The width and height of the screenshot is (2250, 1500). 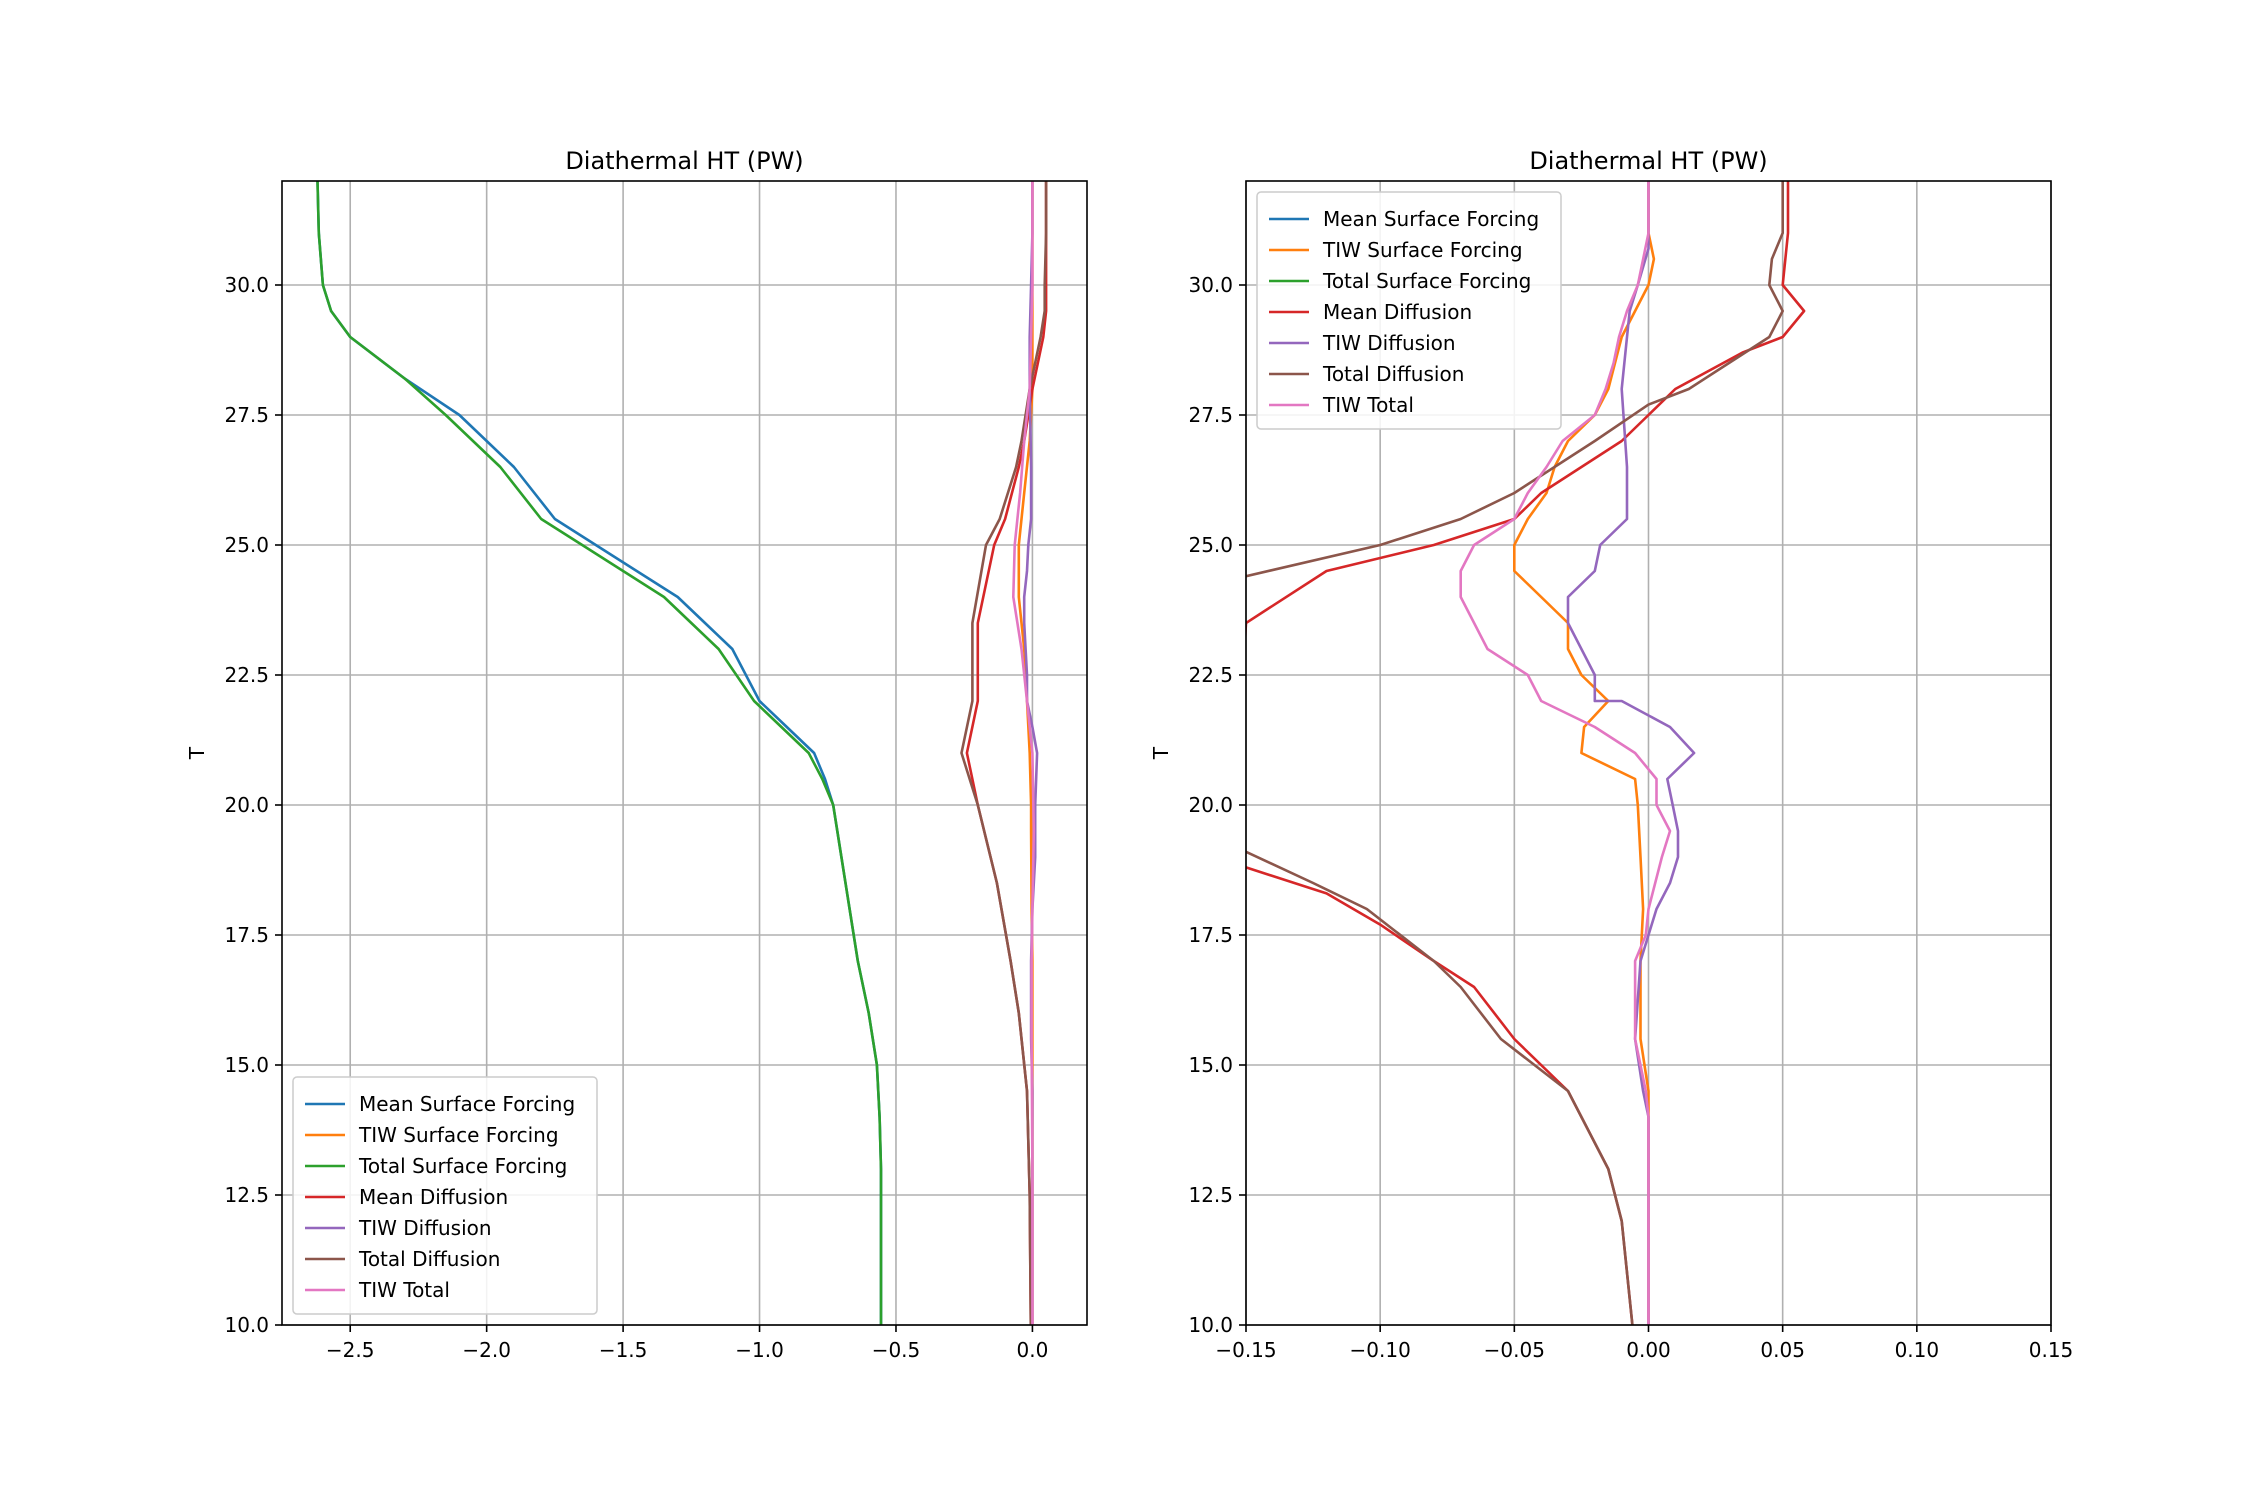 What do you see at coordinates (759, 1350) in the screenshot?
I see `x-tick-label: −1.0` at bounding box center [759, 1350].